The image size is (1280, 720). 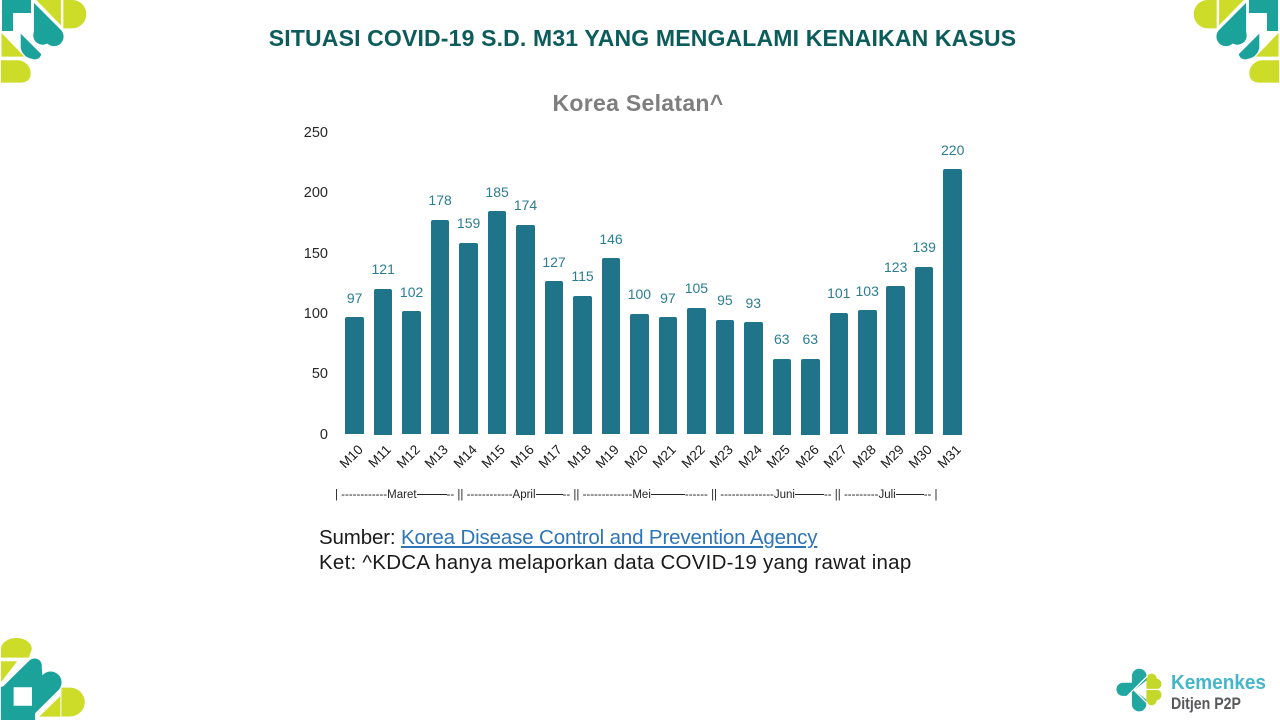 What do you see at coordinates (1206, 703) in the screenshot?
I see `svg-text: Ditjen P2P` at bounding box center [1206, 703].